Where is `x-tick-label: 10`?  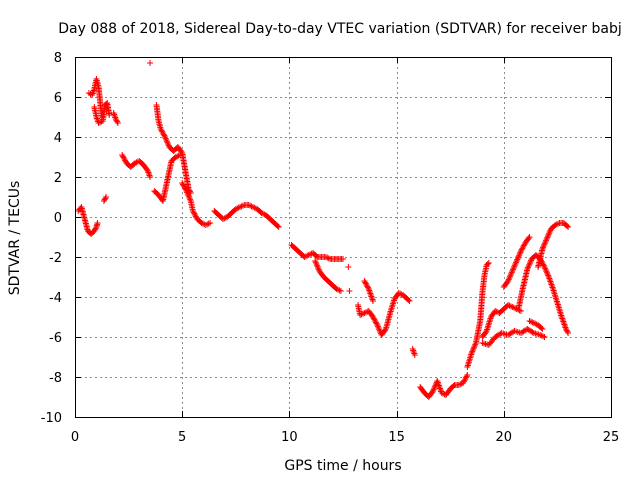 x-tick-label: 10 is located at coordinates (289, 437).